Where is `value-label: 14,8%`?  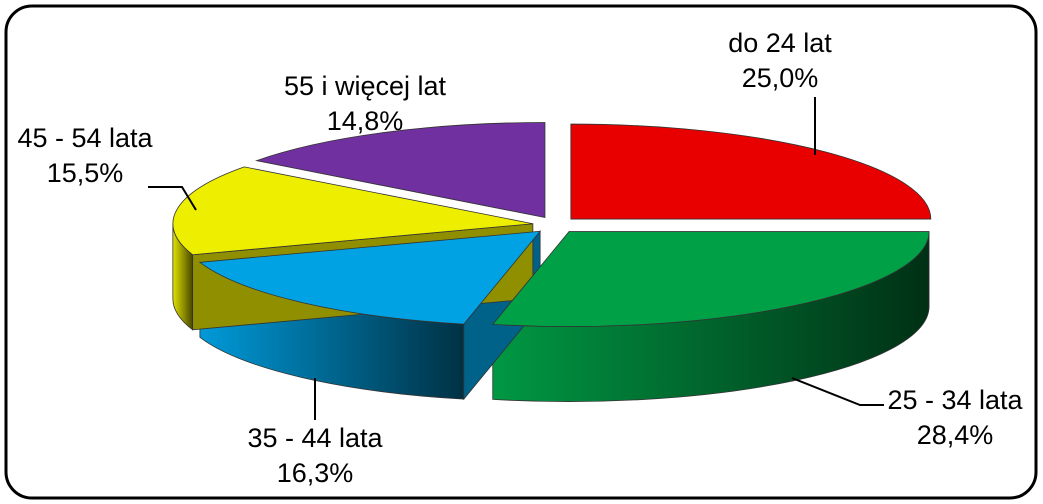
value-label: 14,8% is located at coordinates (365, 121).